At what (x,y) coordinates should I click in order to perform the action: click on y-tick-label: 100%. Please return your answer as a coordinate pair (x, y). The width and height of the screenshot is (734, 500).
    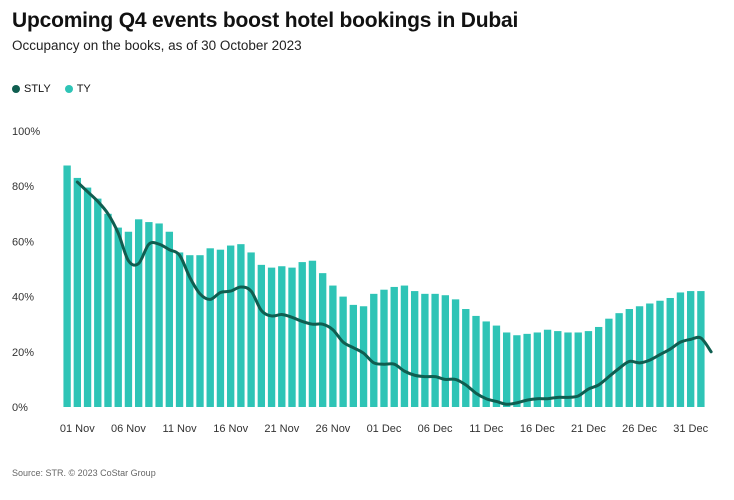
    Looking at the image, I should click on (26, 132).